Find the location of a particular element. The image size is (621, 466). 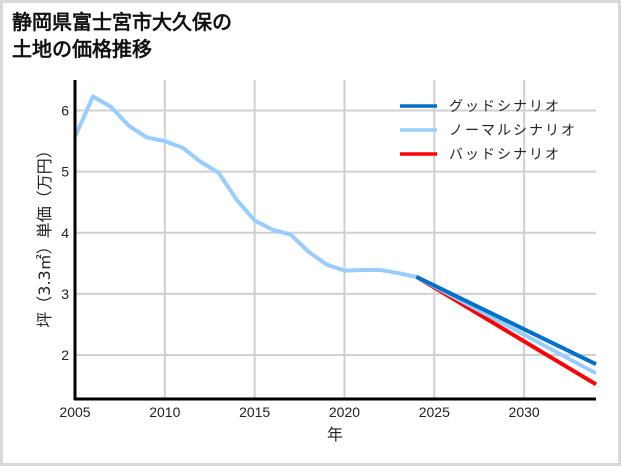

x-tick-label: 2005 is located at coordinates (74, 412).